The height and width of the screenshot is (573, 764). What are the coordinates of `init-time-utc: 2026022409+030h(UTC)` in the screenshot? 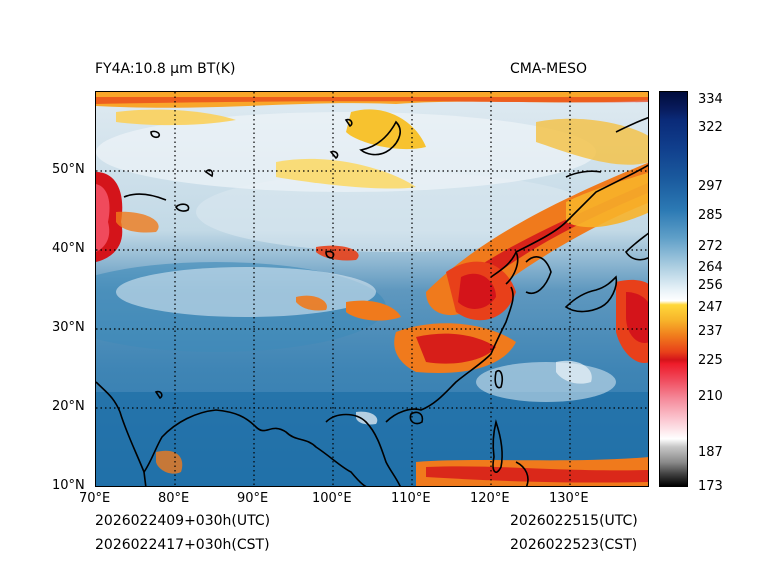 It's located at (183, 521).